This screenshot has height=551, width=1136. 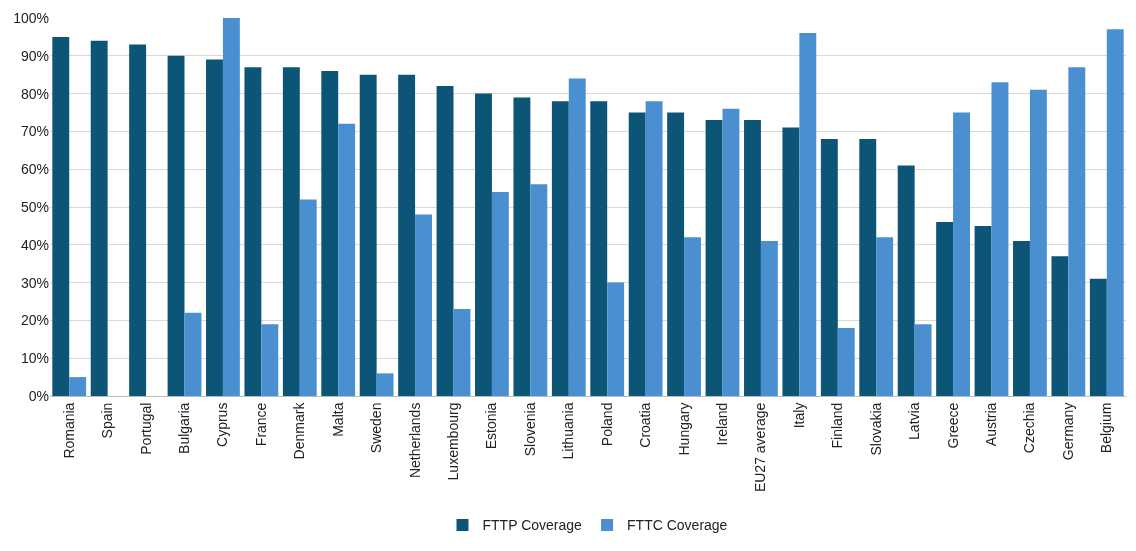 What do you see at coordinates (337, 419) in the screenshot?
I see `x-tick-label: Malta` at bounding box center [337, 419].